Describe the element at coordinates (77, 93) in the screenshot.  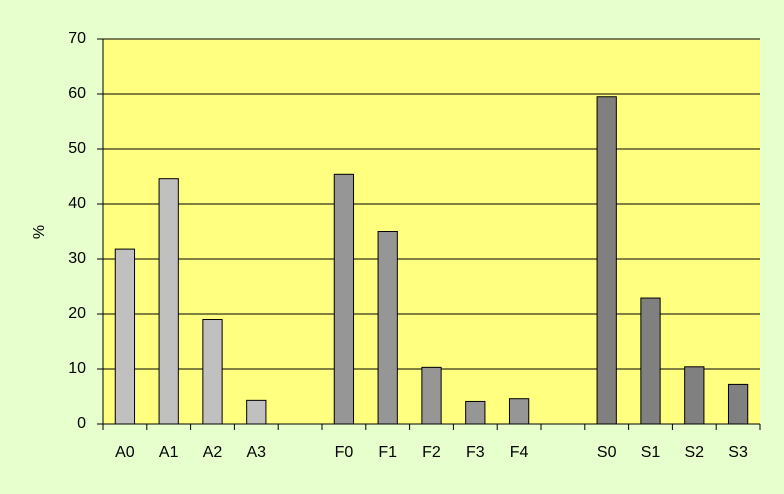
I see `y-tick-label: 60` at that location.